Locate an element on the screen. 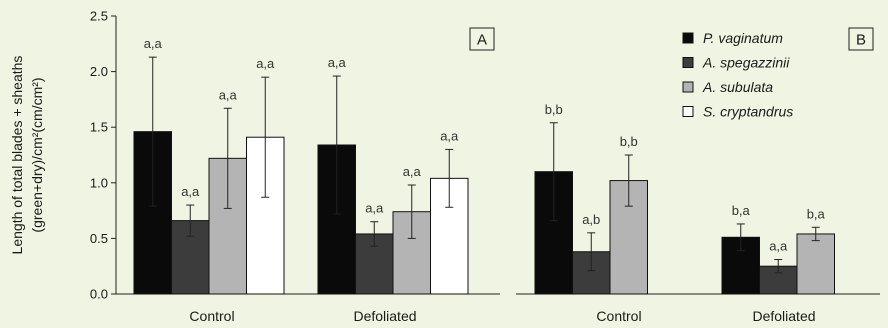 Image resolution: width=888 pixels, height=328 pixels. panel-label: A is located at coordinates (482, 40).